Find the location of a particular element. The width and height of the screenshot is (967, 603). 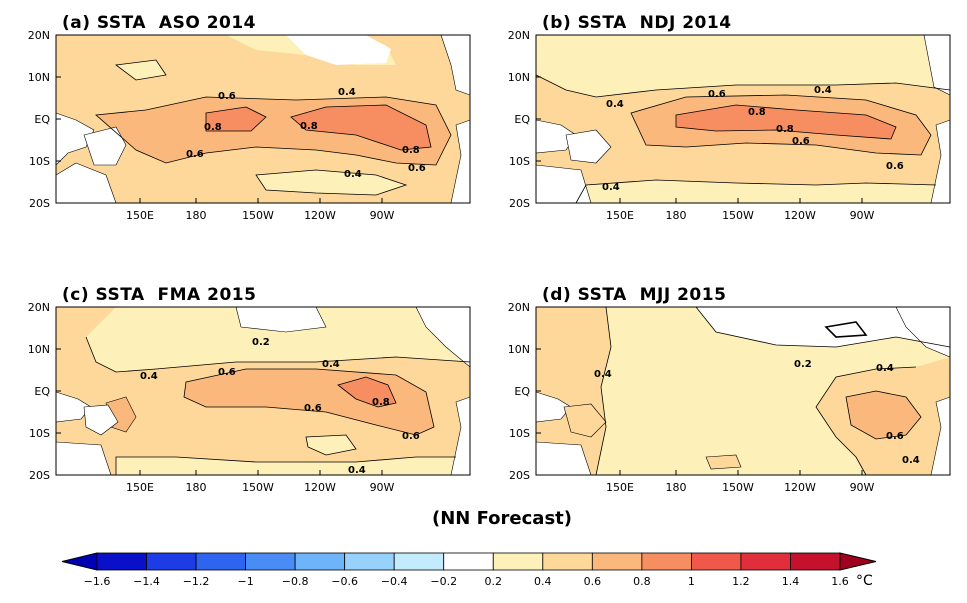

colorbar-tick-label: 0.6 is located at coordinates (593, 581).